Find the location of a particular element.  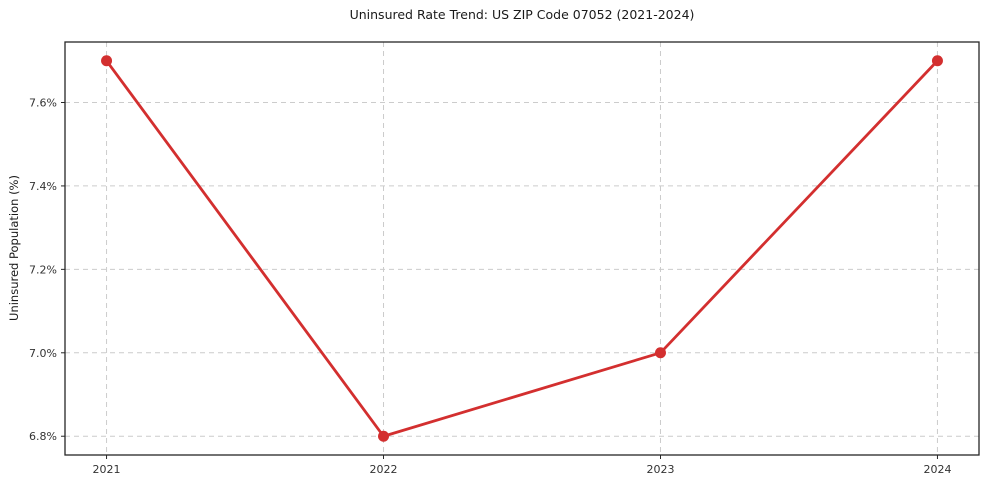

y-tick-label: 6.8% is located at coordinates (43, 436).